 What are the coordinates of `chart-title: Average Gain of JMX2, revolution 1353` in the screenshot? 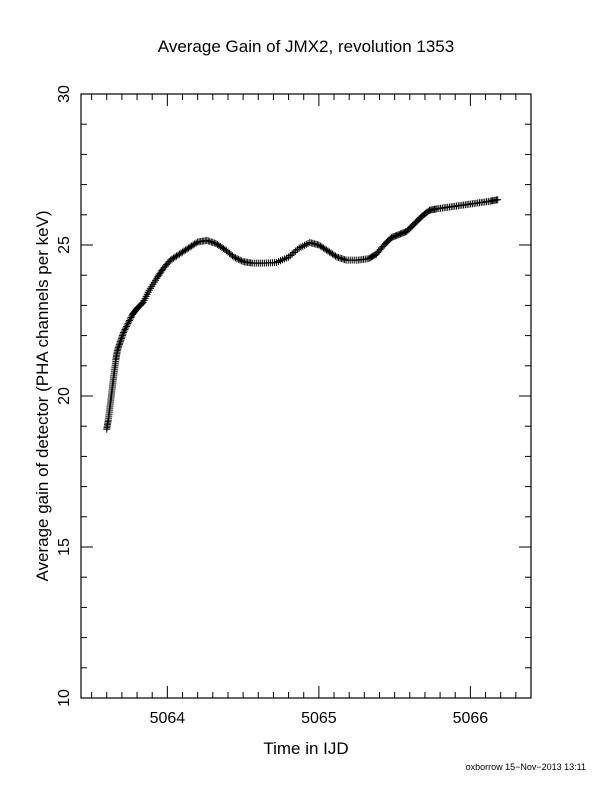 It's located at (306, 46).